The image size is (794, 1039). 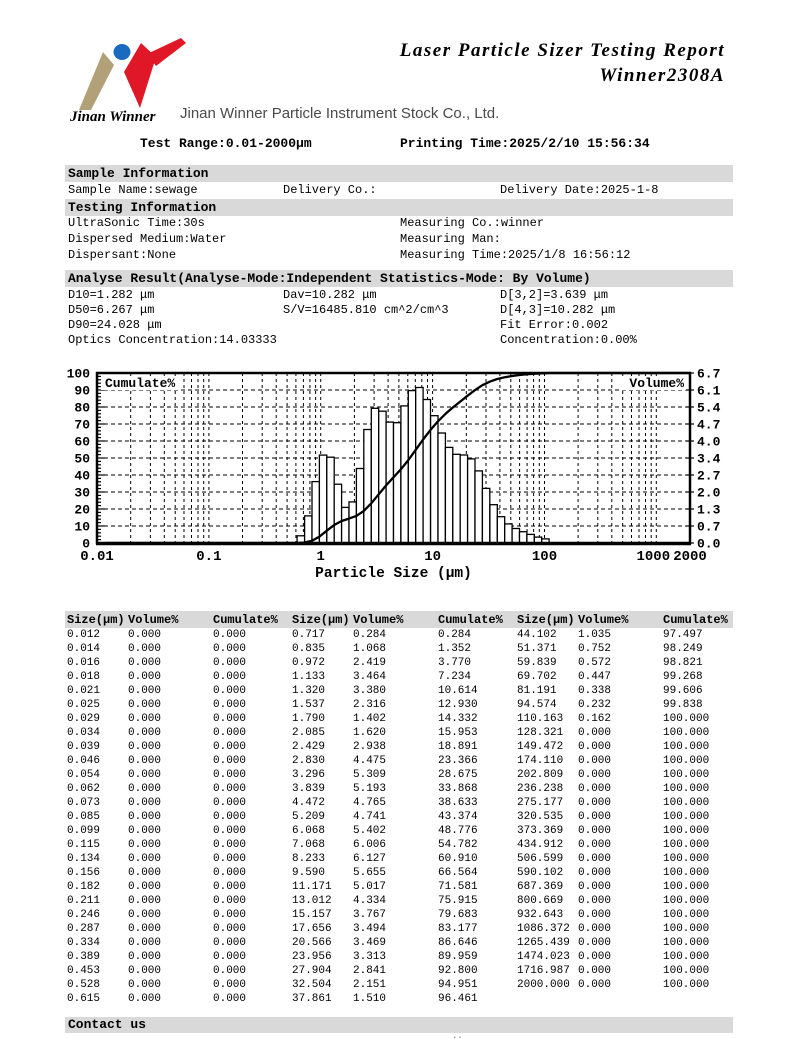 What do you see at coordinates (458, 943) in the screenshot?
I see `table-cell: 86.646` at bounding box center [458, 943].